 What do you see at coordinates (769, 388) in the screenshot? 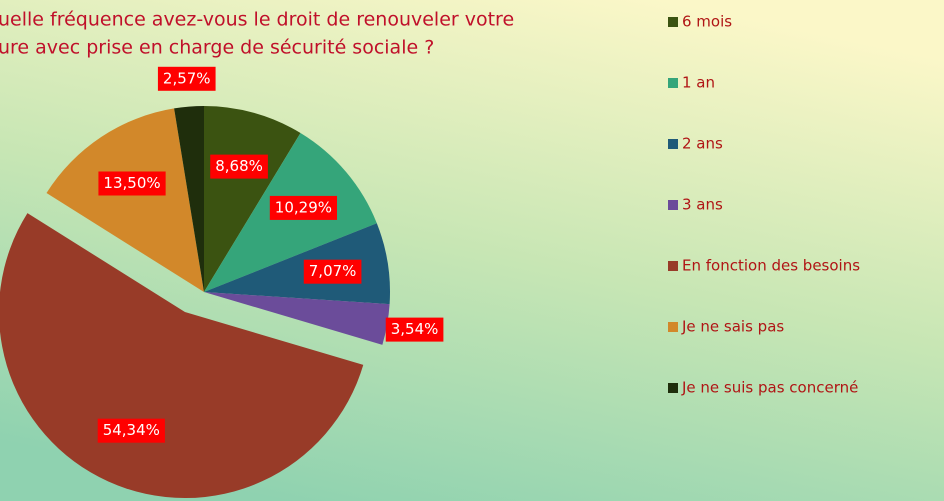
I see `legend-label: Je ne suis pas concerné` at bounding box center [769, 388].